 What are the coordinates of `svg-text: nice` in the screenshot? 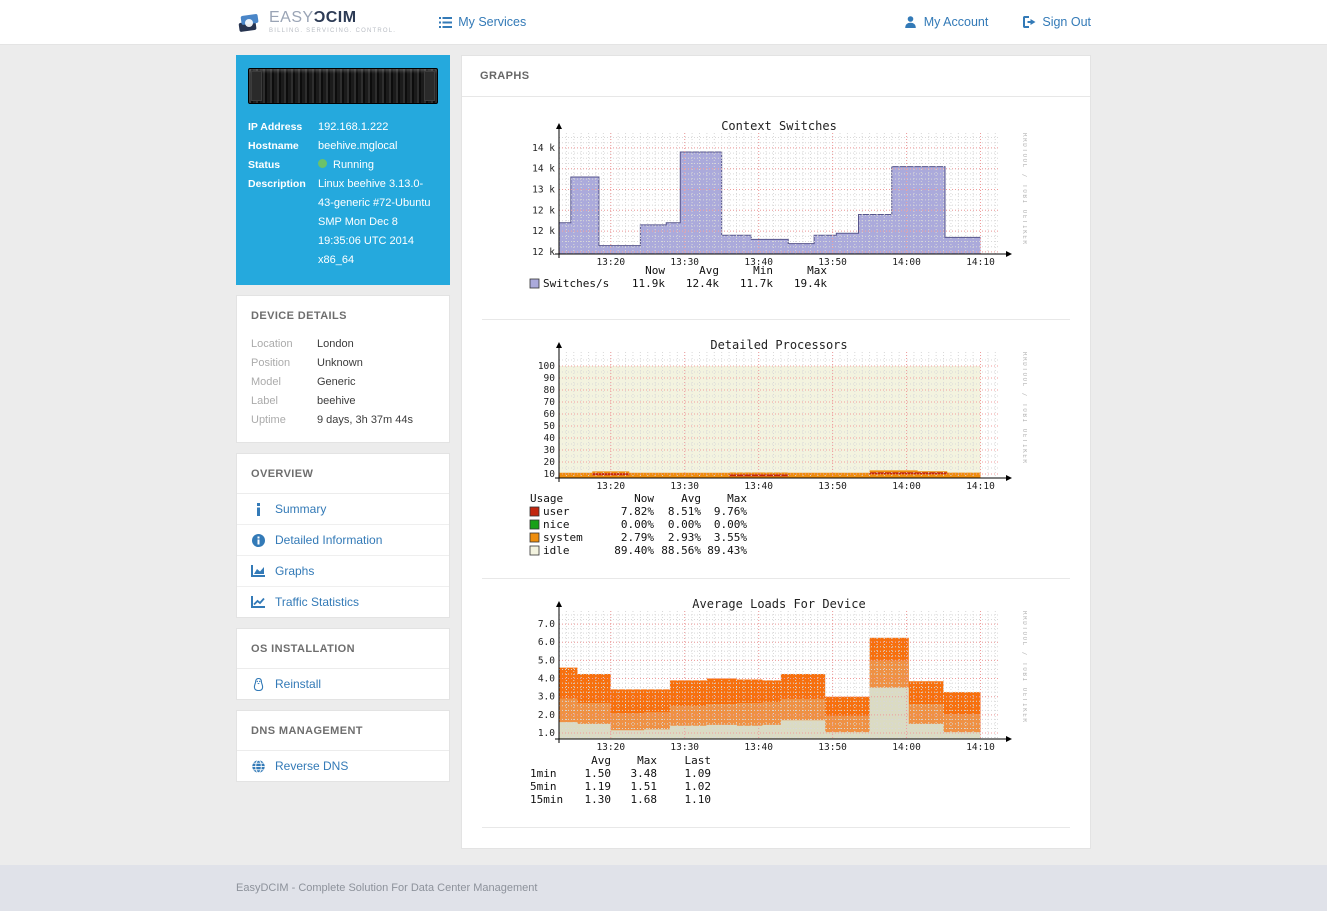 It's located at (556, 524).